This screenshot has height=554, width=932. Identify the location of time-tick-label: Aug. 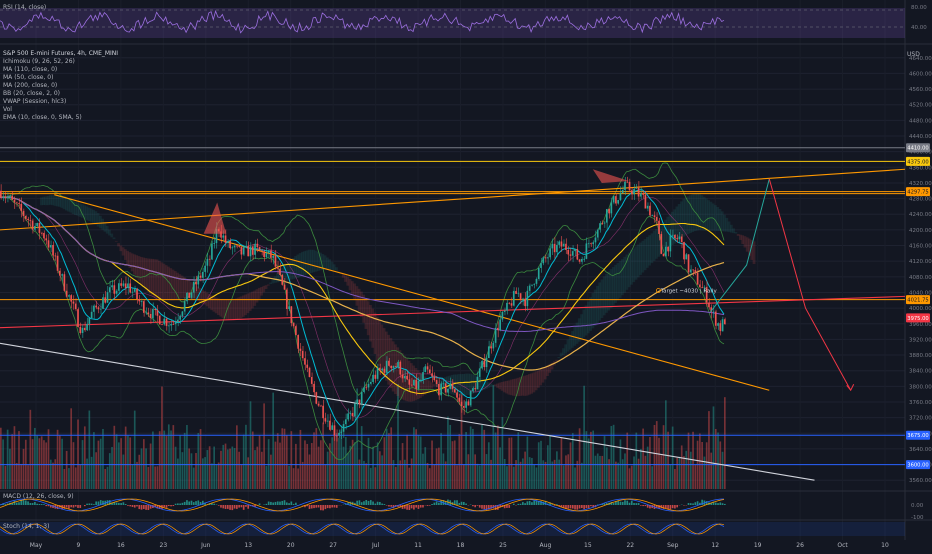
(546, 545).